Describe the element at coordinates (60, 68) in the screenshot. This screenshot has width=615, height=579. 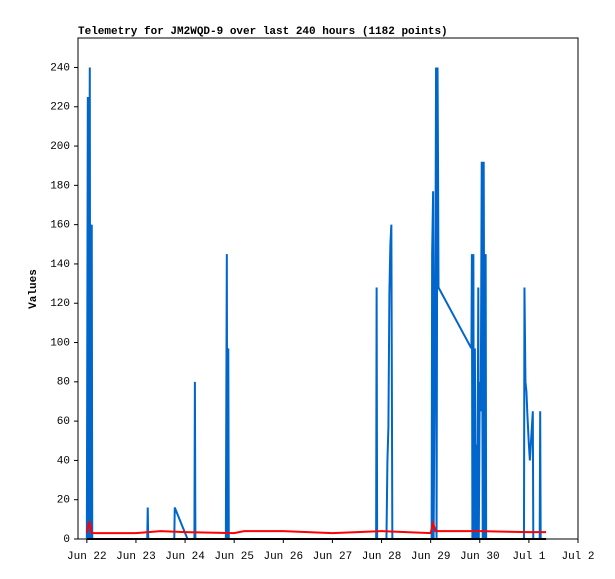
I see `y-tick-label: 240` at that location.